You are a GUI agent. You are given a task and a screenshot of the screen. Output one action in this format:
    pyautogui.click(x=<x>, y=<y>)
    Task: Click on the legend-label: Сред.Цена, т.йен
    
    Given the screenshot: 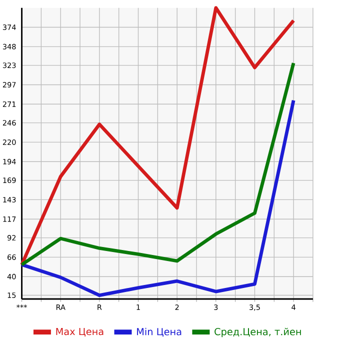 What is the action you would take?
    pyautogui.click(x=257, y=333)
    